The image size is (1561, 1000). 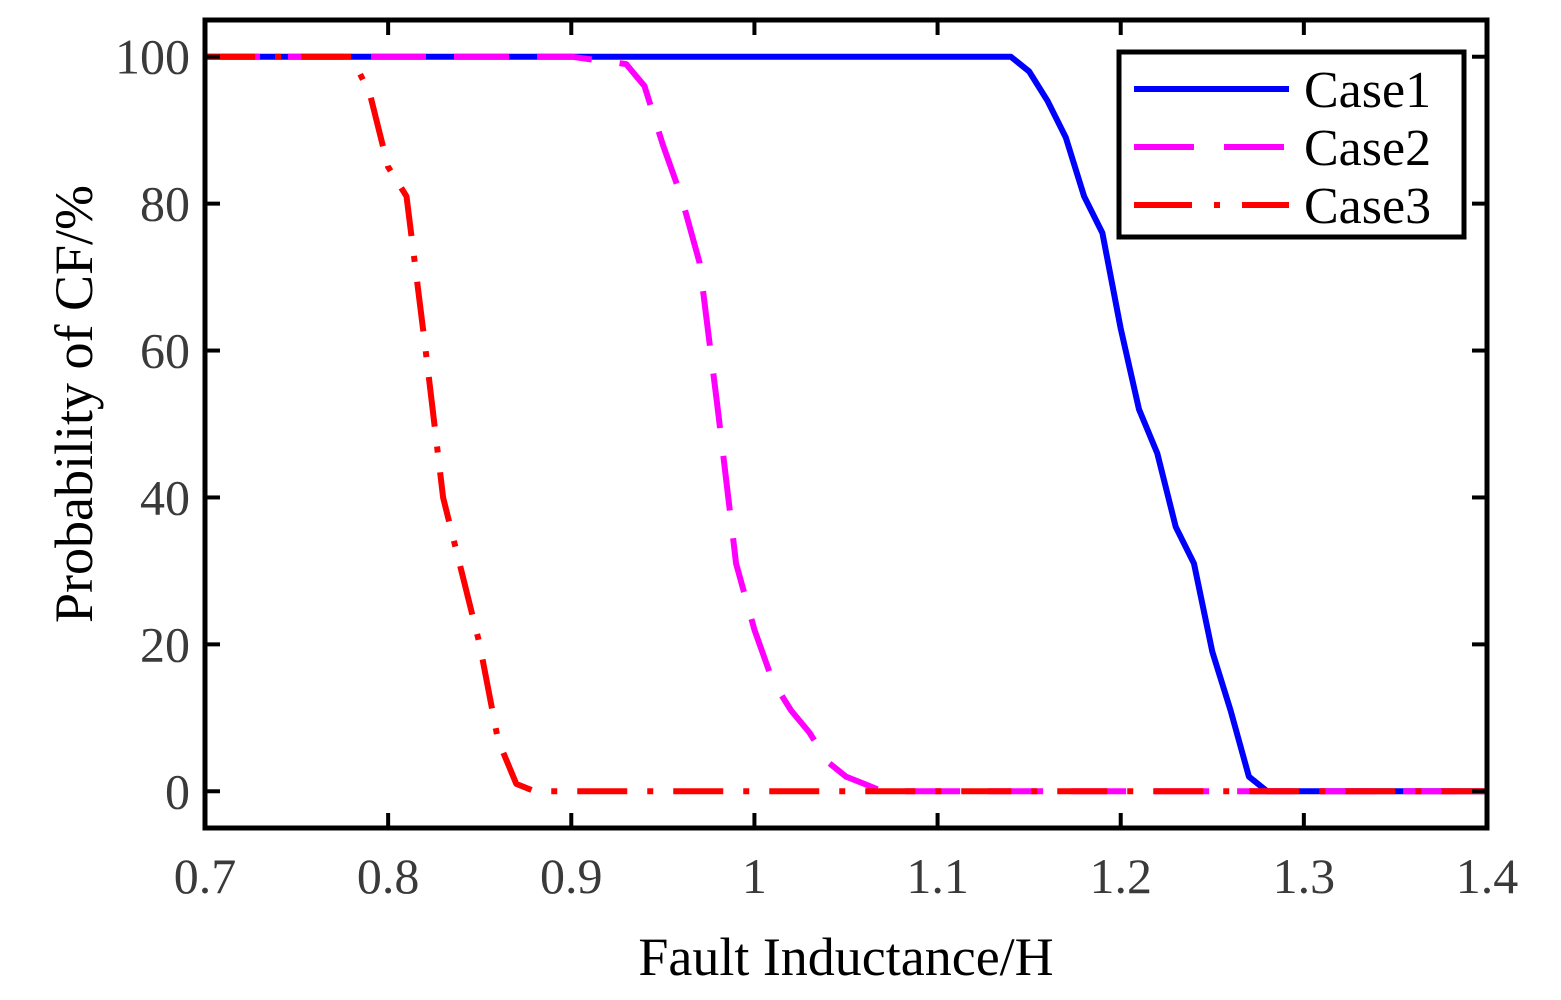 What do you see at coordinates (1304, 876) in the screenshot?
I see `x-tick-label: 1.3` at bounding box center [1304, 876].